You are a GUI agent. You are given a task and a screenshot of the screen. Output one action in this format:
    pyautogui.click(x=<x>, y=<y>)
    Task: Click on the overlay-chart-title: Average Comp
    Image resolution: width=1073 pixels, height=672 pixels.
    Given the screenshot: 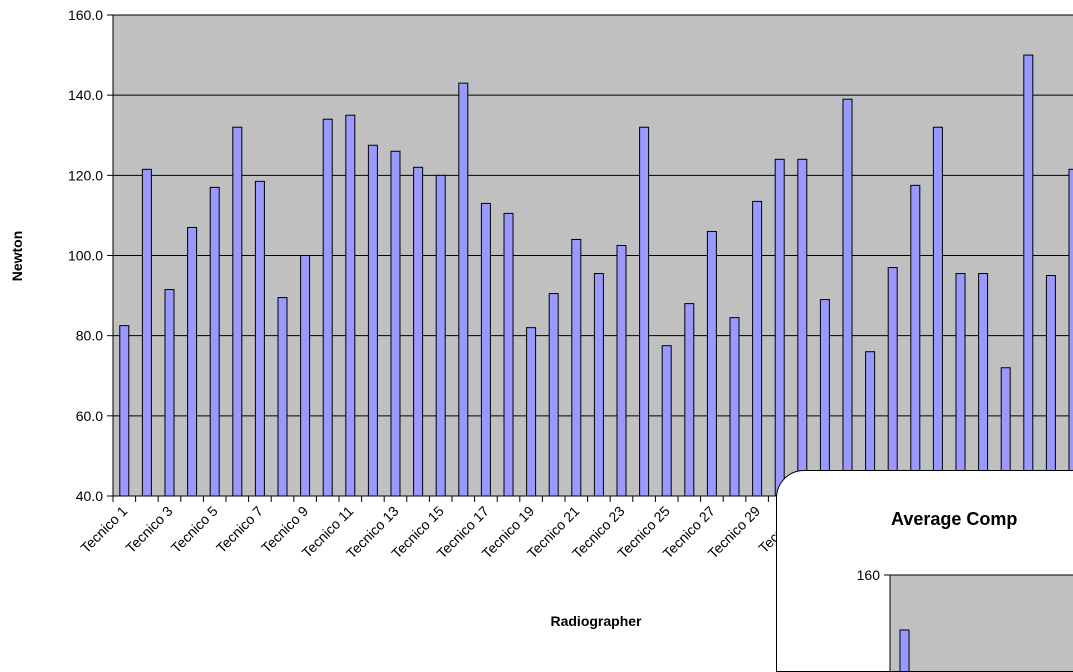 What is the action you would take?
    pyautogui.click(x=954, y=519)
    